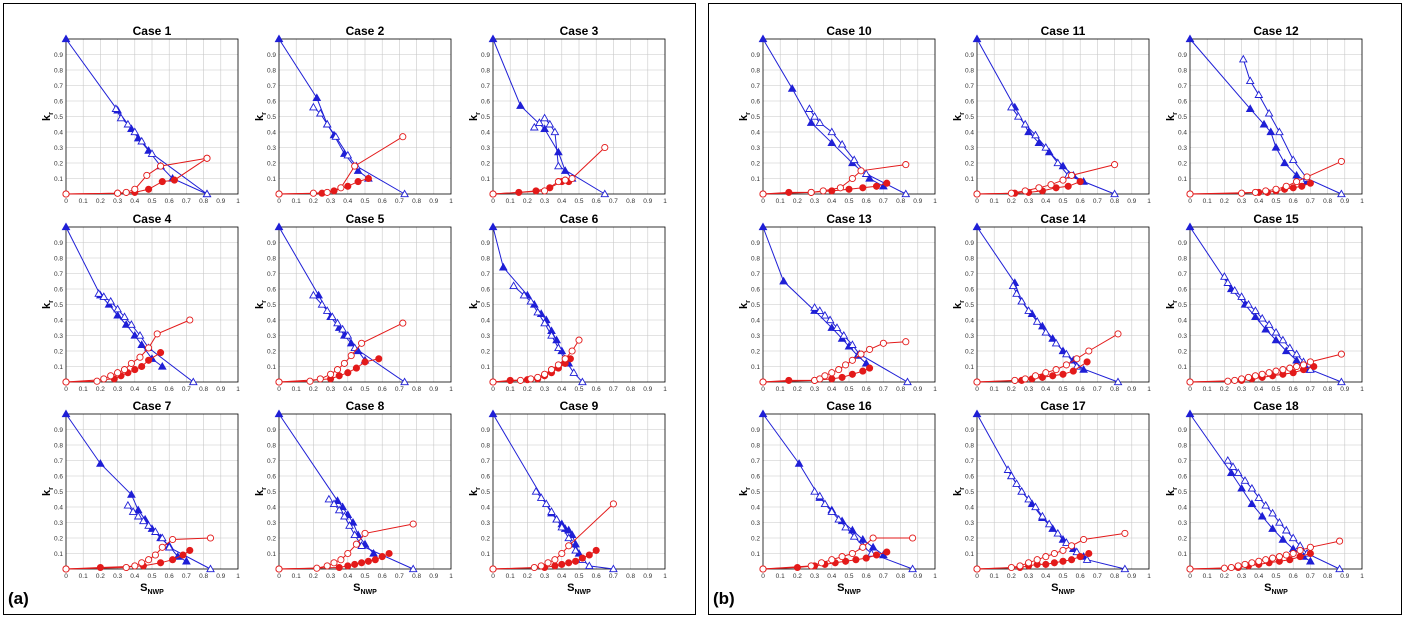 Image resolution: width=1406 pixels, height=619 pixels. What do you see at coordinates (863, 530) in the screenshot?
I see `series-line-kr_nwp_imbibition` at bounding box center [863, 530].